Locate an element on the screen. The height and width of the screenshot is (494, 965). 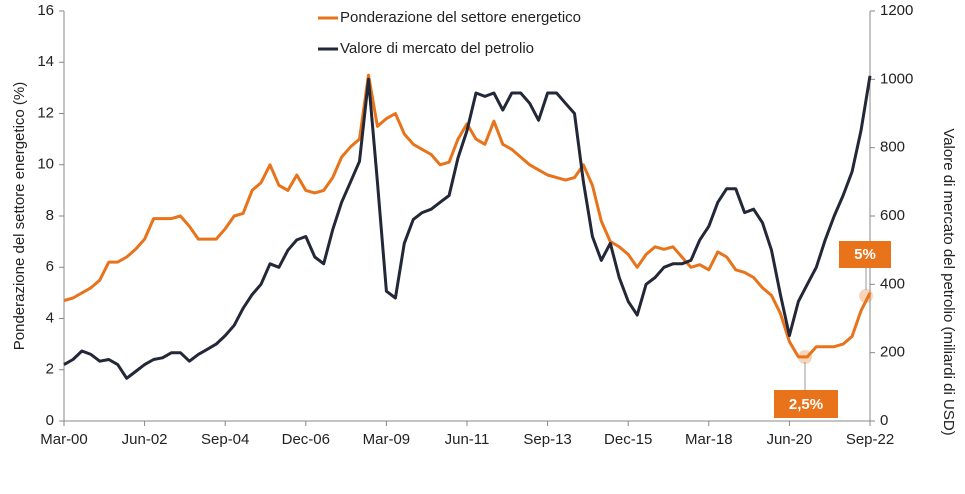
x-tick-label: Sep-04 is located at coordinates (225, 439).